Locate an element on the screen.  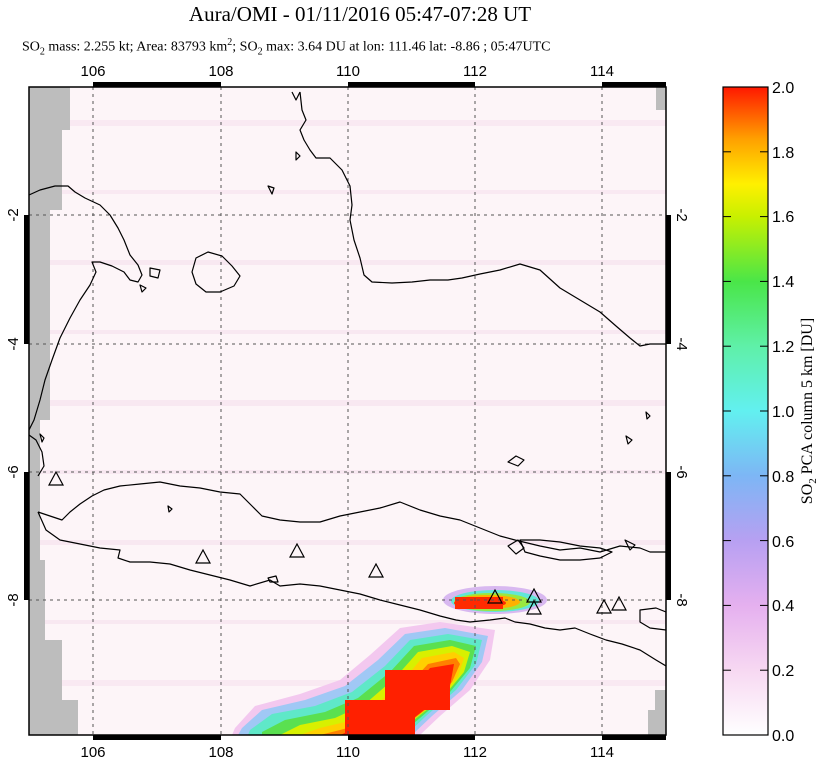
lat-label-left: -4 is located at coordinates (13, 343).